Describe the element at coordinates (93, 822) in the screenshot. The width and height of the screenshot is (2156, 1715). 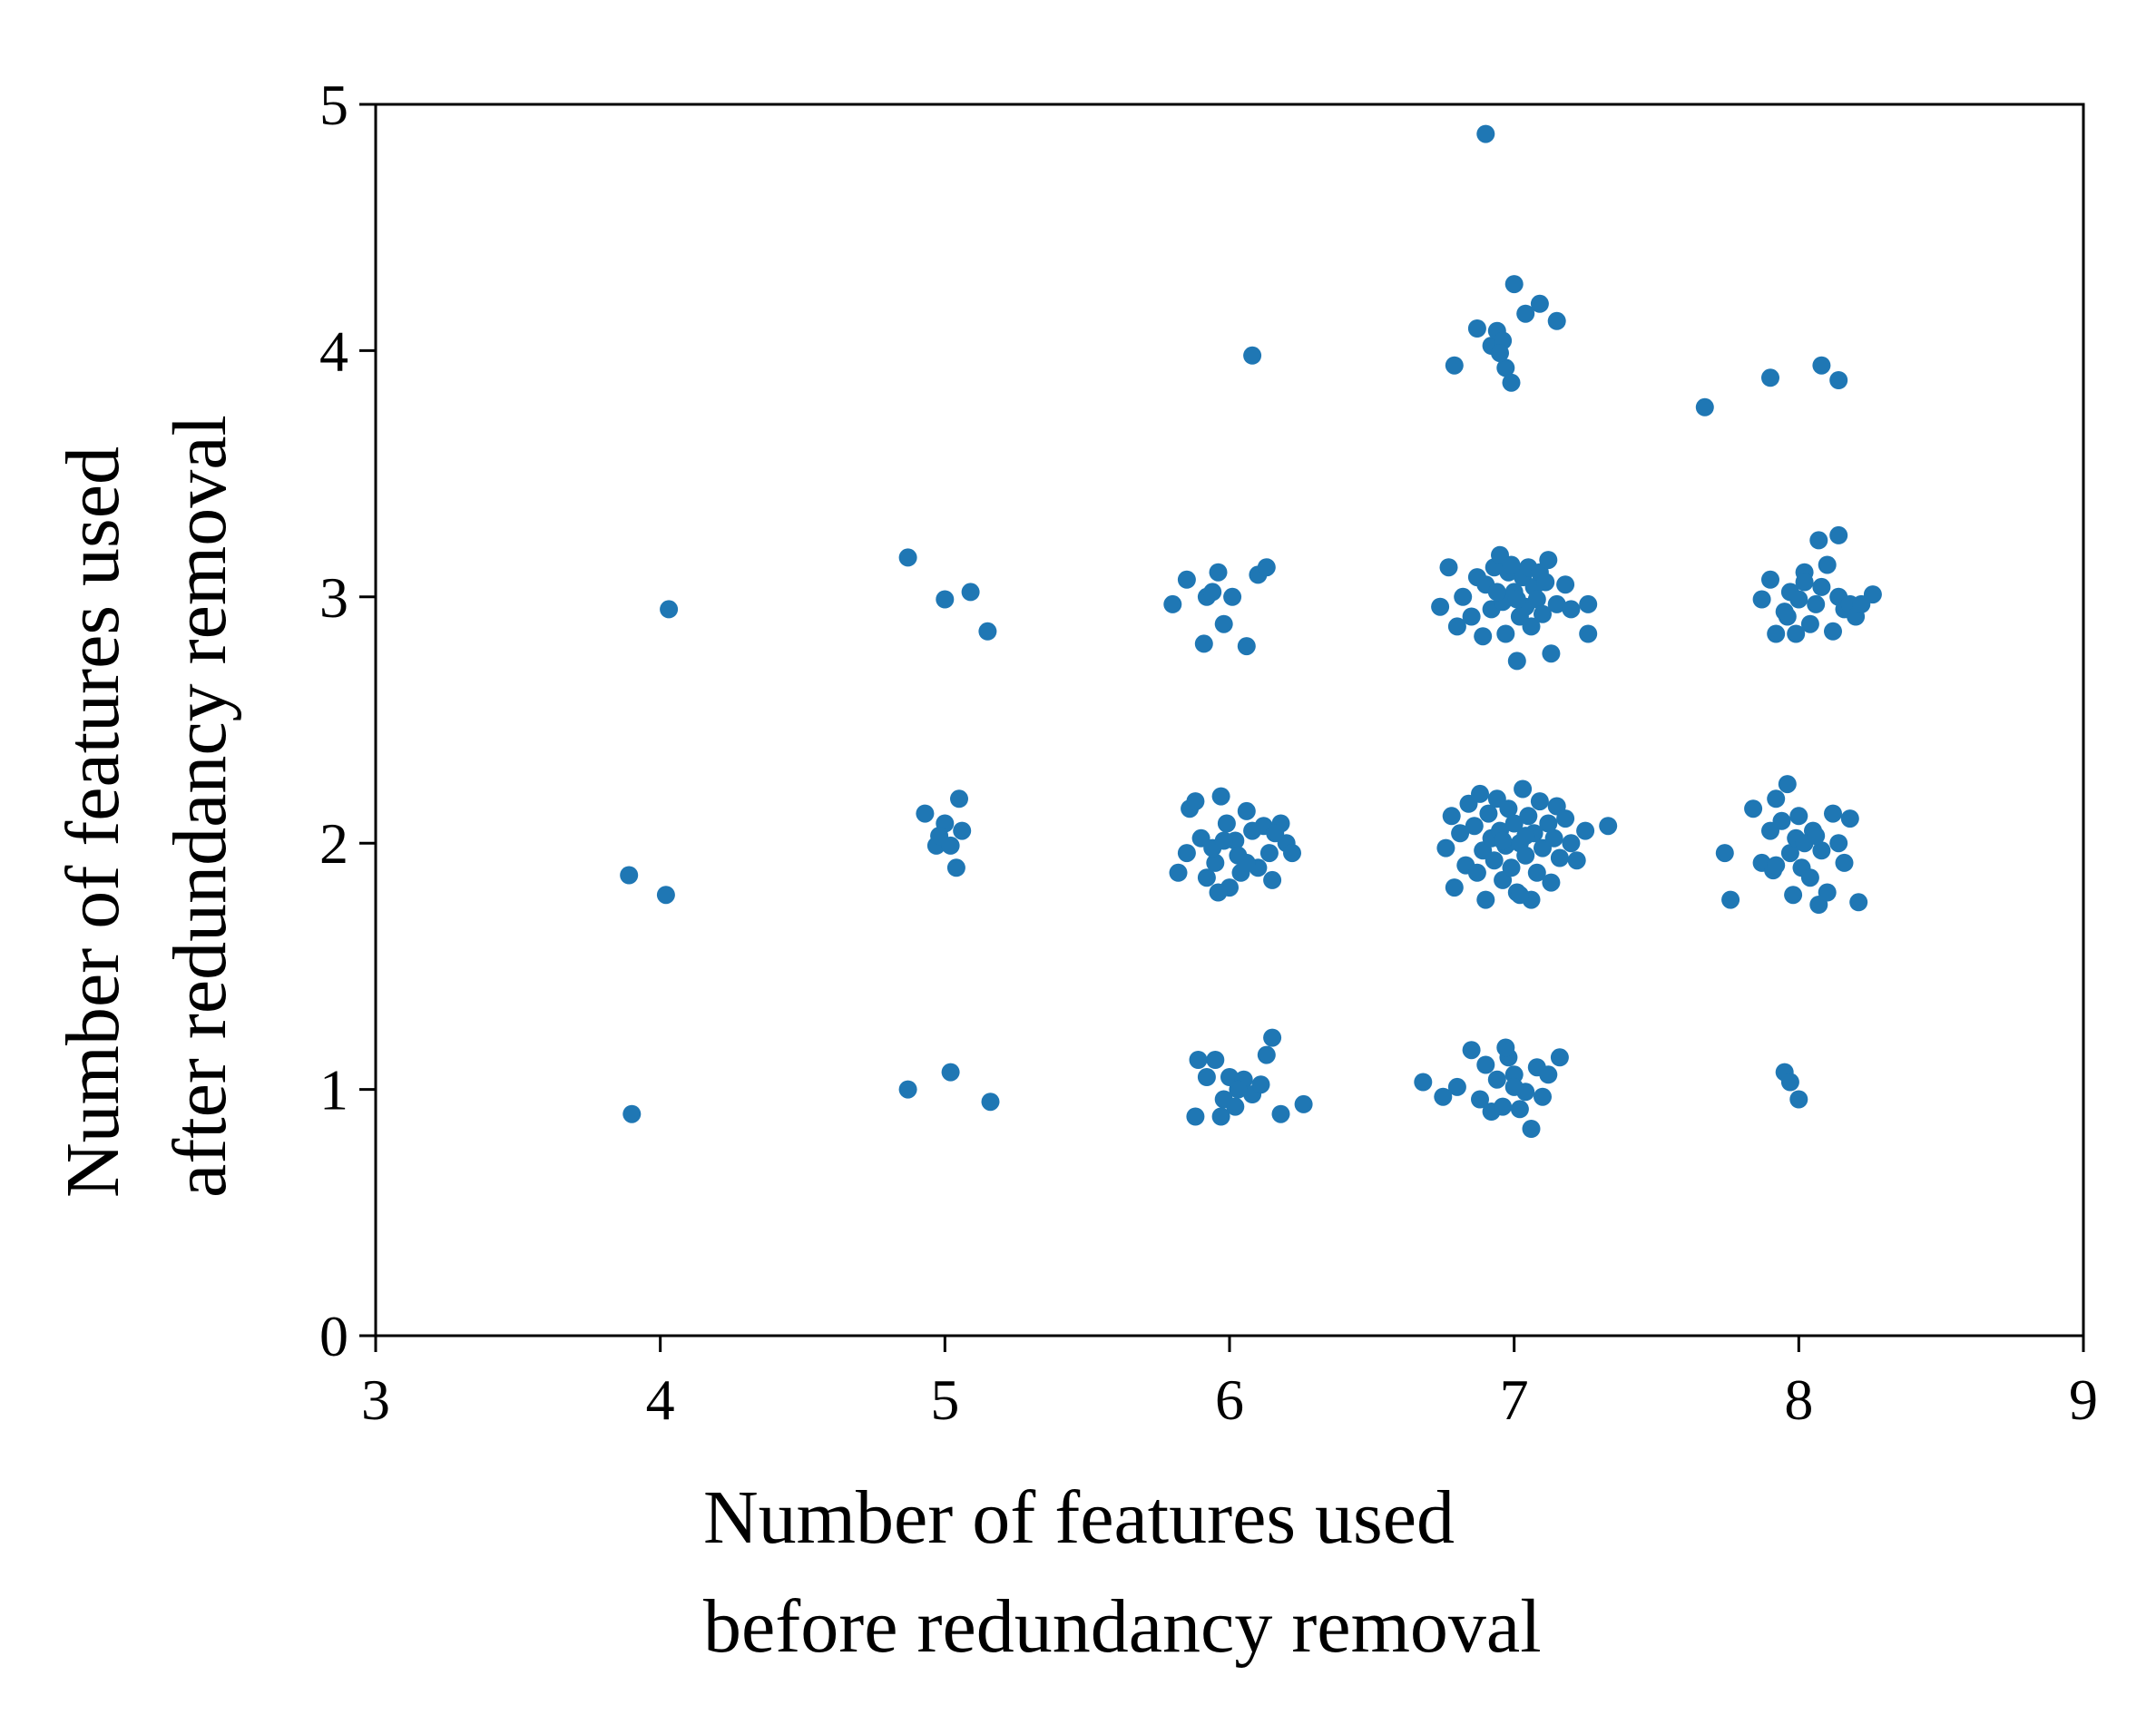
I see `y-axis-title-line-1: Number of features used` at that location.